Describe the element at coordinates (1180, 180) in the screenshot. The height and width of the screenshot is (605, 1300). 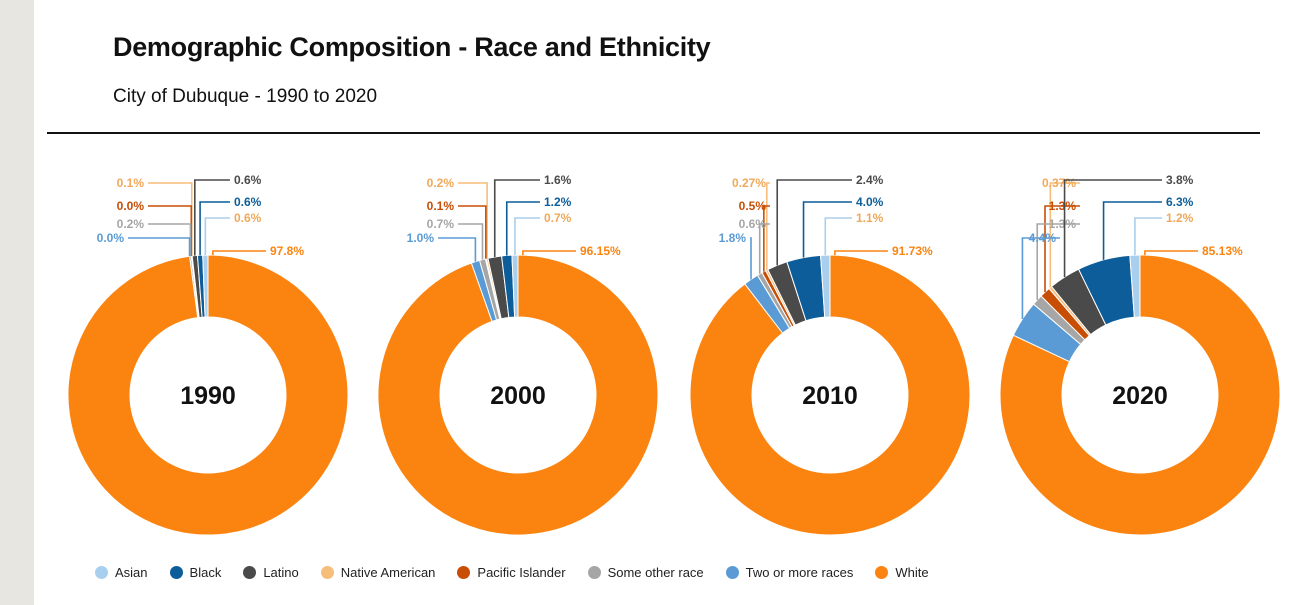
I see `data-label-latino-2020: 3.8%` at that location.